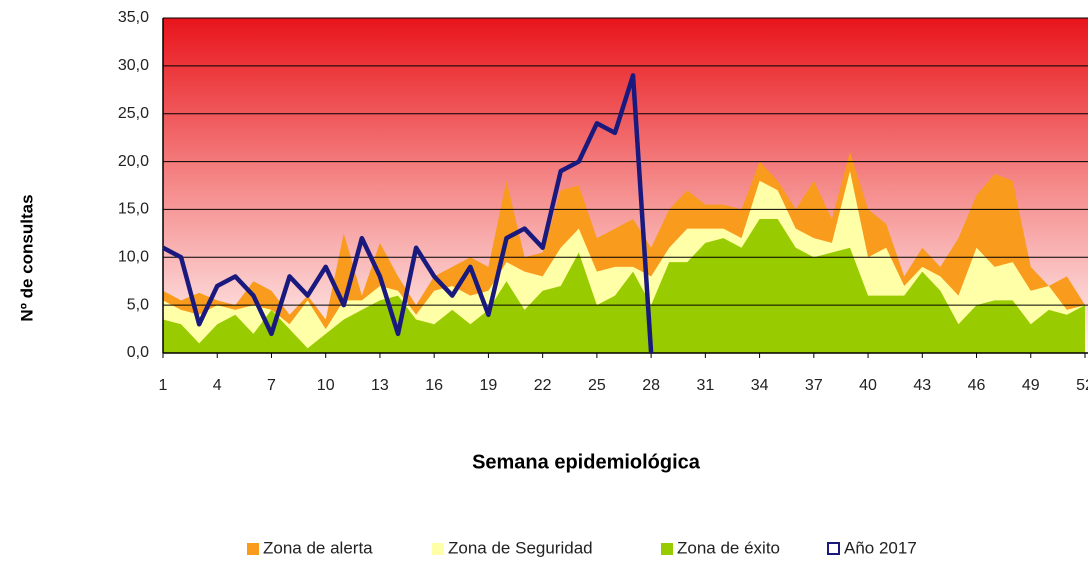 The width and height of the screenshot is (1088, 564). Describe the element at coordinates (133, 17) in the screenshot. I see `y-tick-label: 35,0` at that location.